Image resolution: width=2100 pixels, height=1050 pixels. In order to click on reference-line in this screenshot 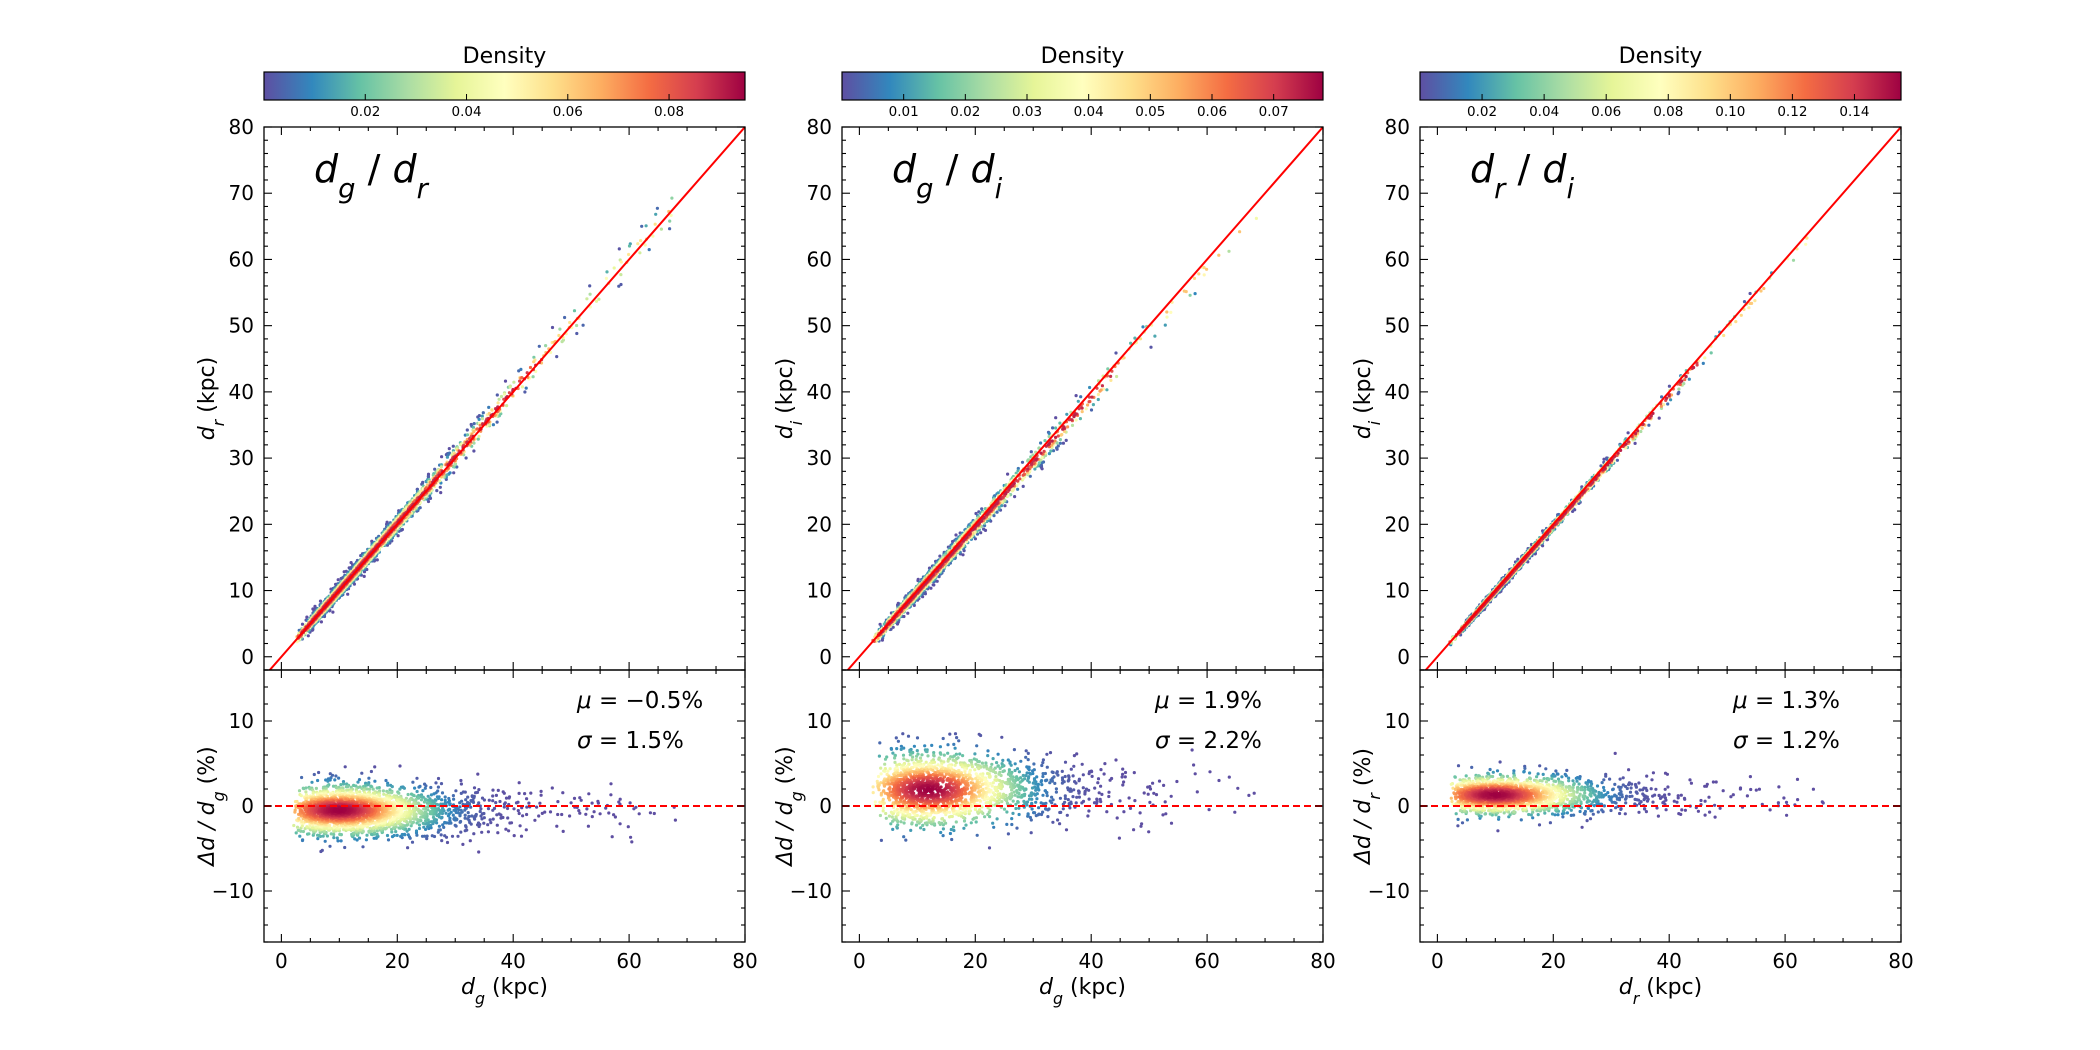, I will do `click(506, 398)`.